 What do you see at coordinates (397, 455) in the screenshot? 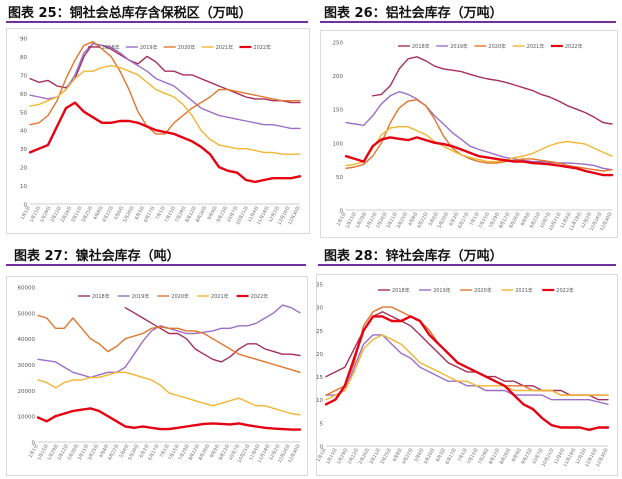
I see `x-tick-label: 4月8日` at bounding box center [397, 455].